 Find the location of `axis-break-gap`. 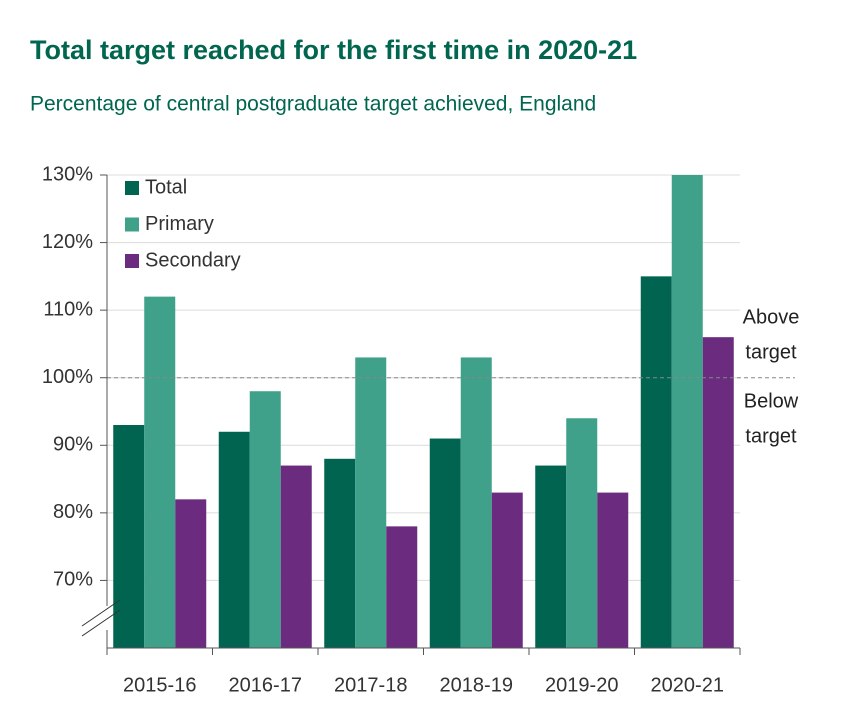

axis-break-gap is located at coordinates (107, 618).